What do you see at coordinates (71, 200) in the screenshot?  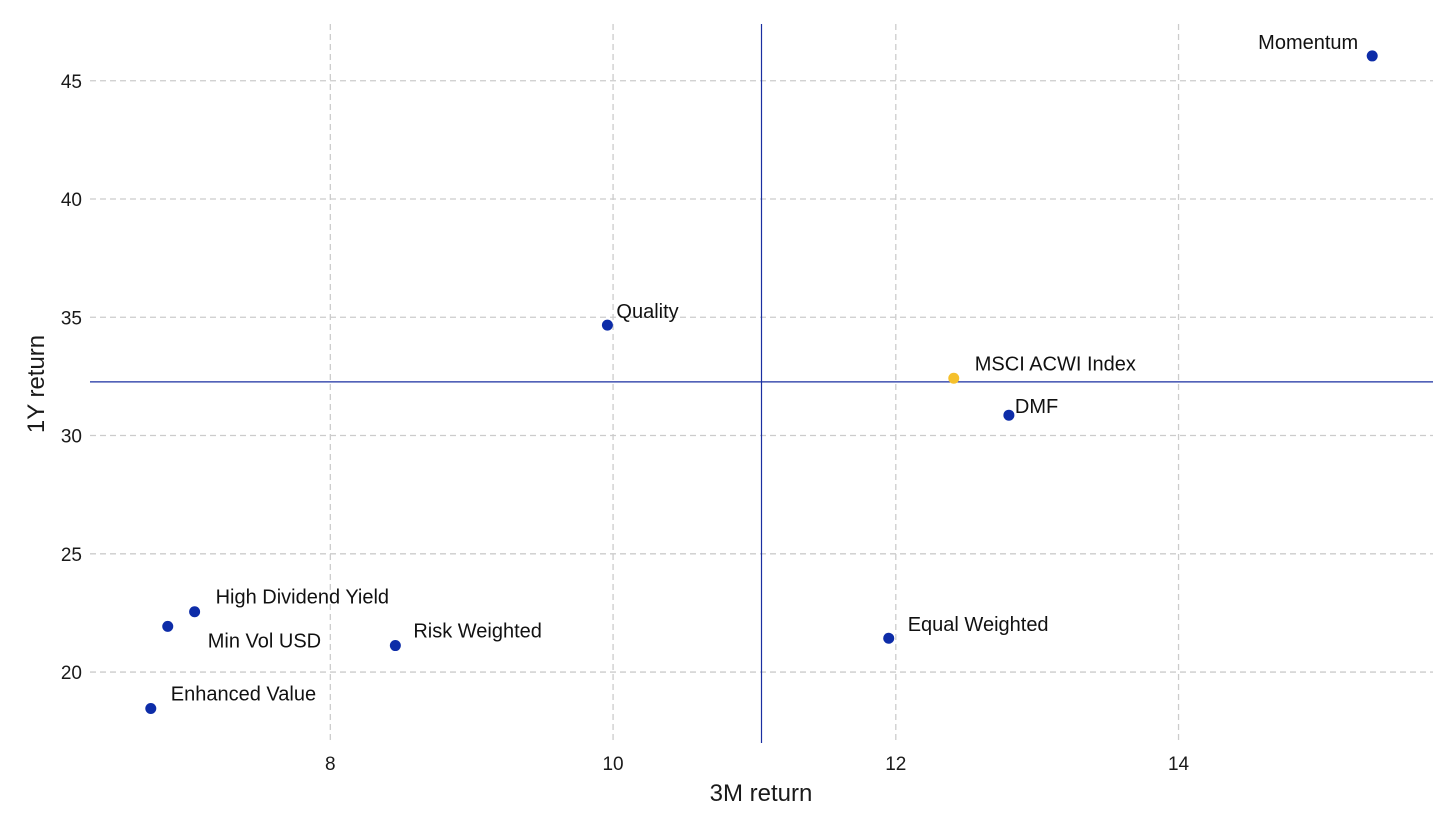 I see `y-tick-label: 40` at bounding box center [71, 200].